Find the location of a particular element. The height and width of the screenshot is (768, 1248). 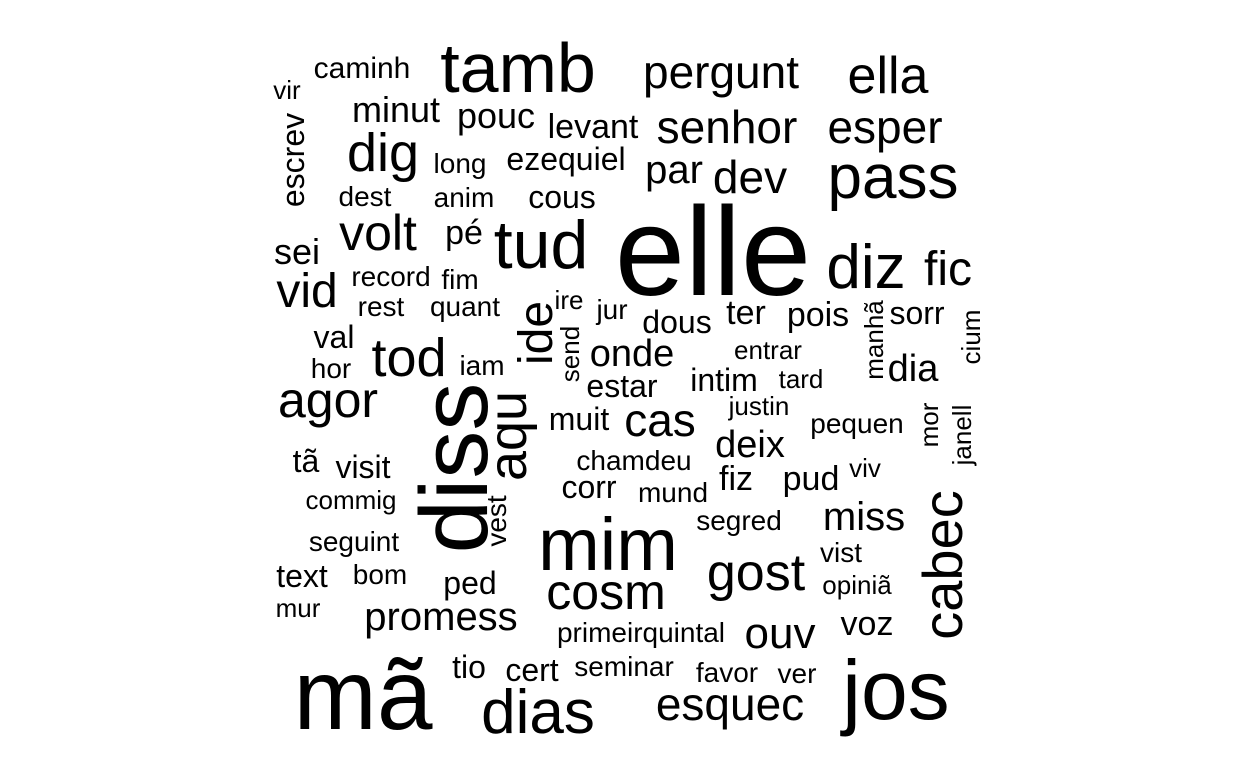

word-cloud-word: fim is located at coordinates (460, 279).